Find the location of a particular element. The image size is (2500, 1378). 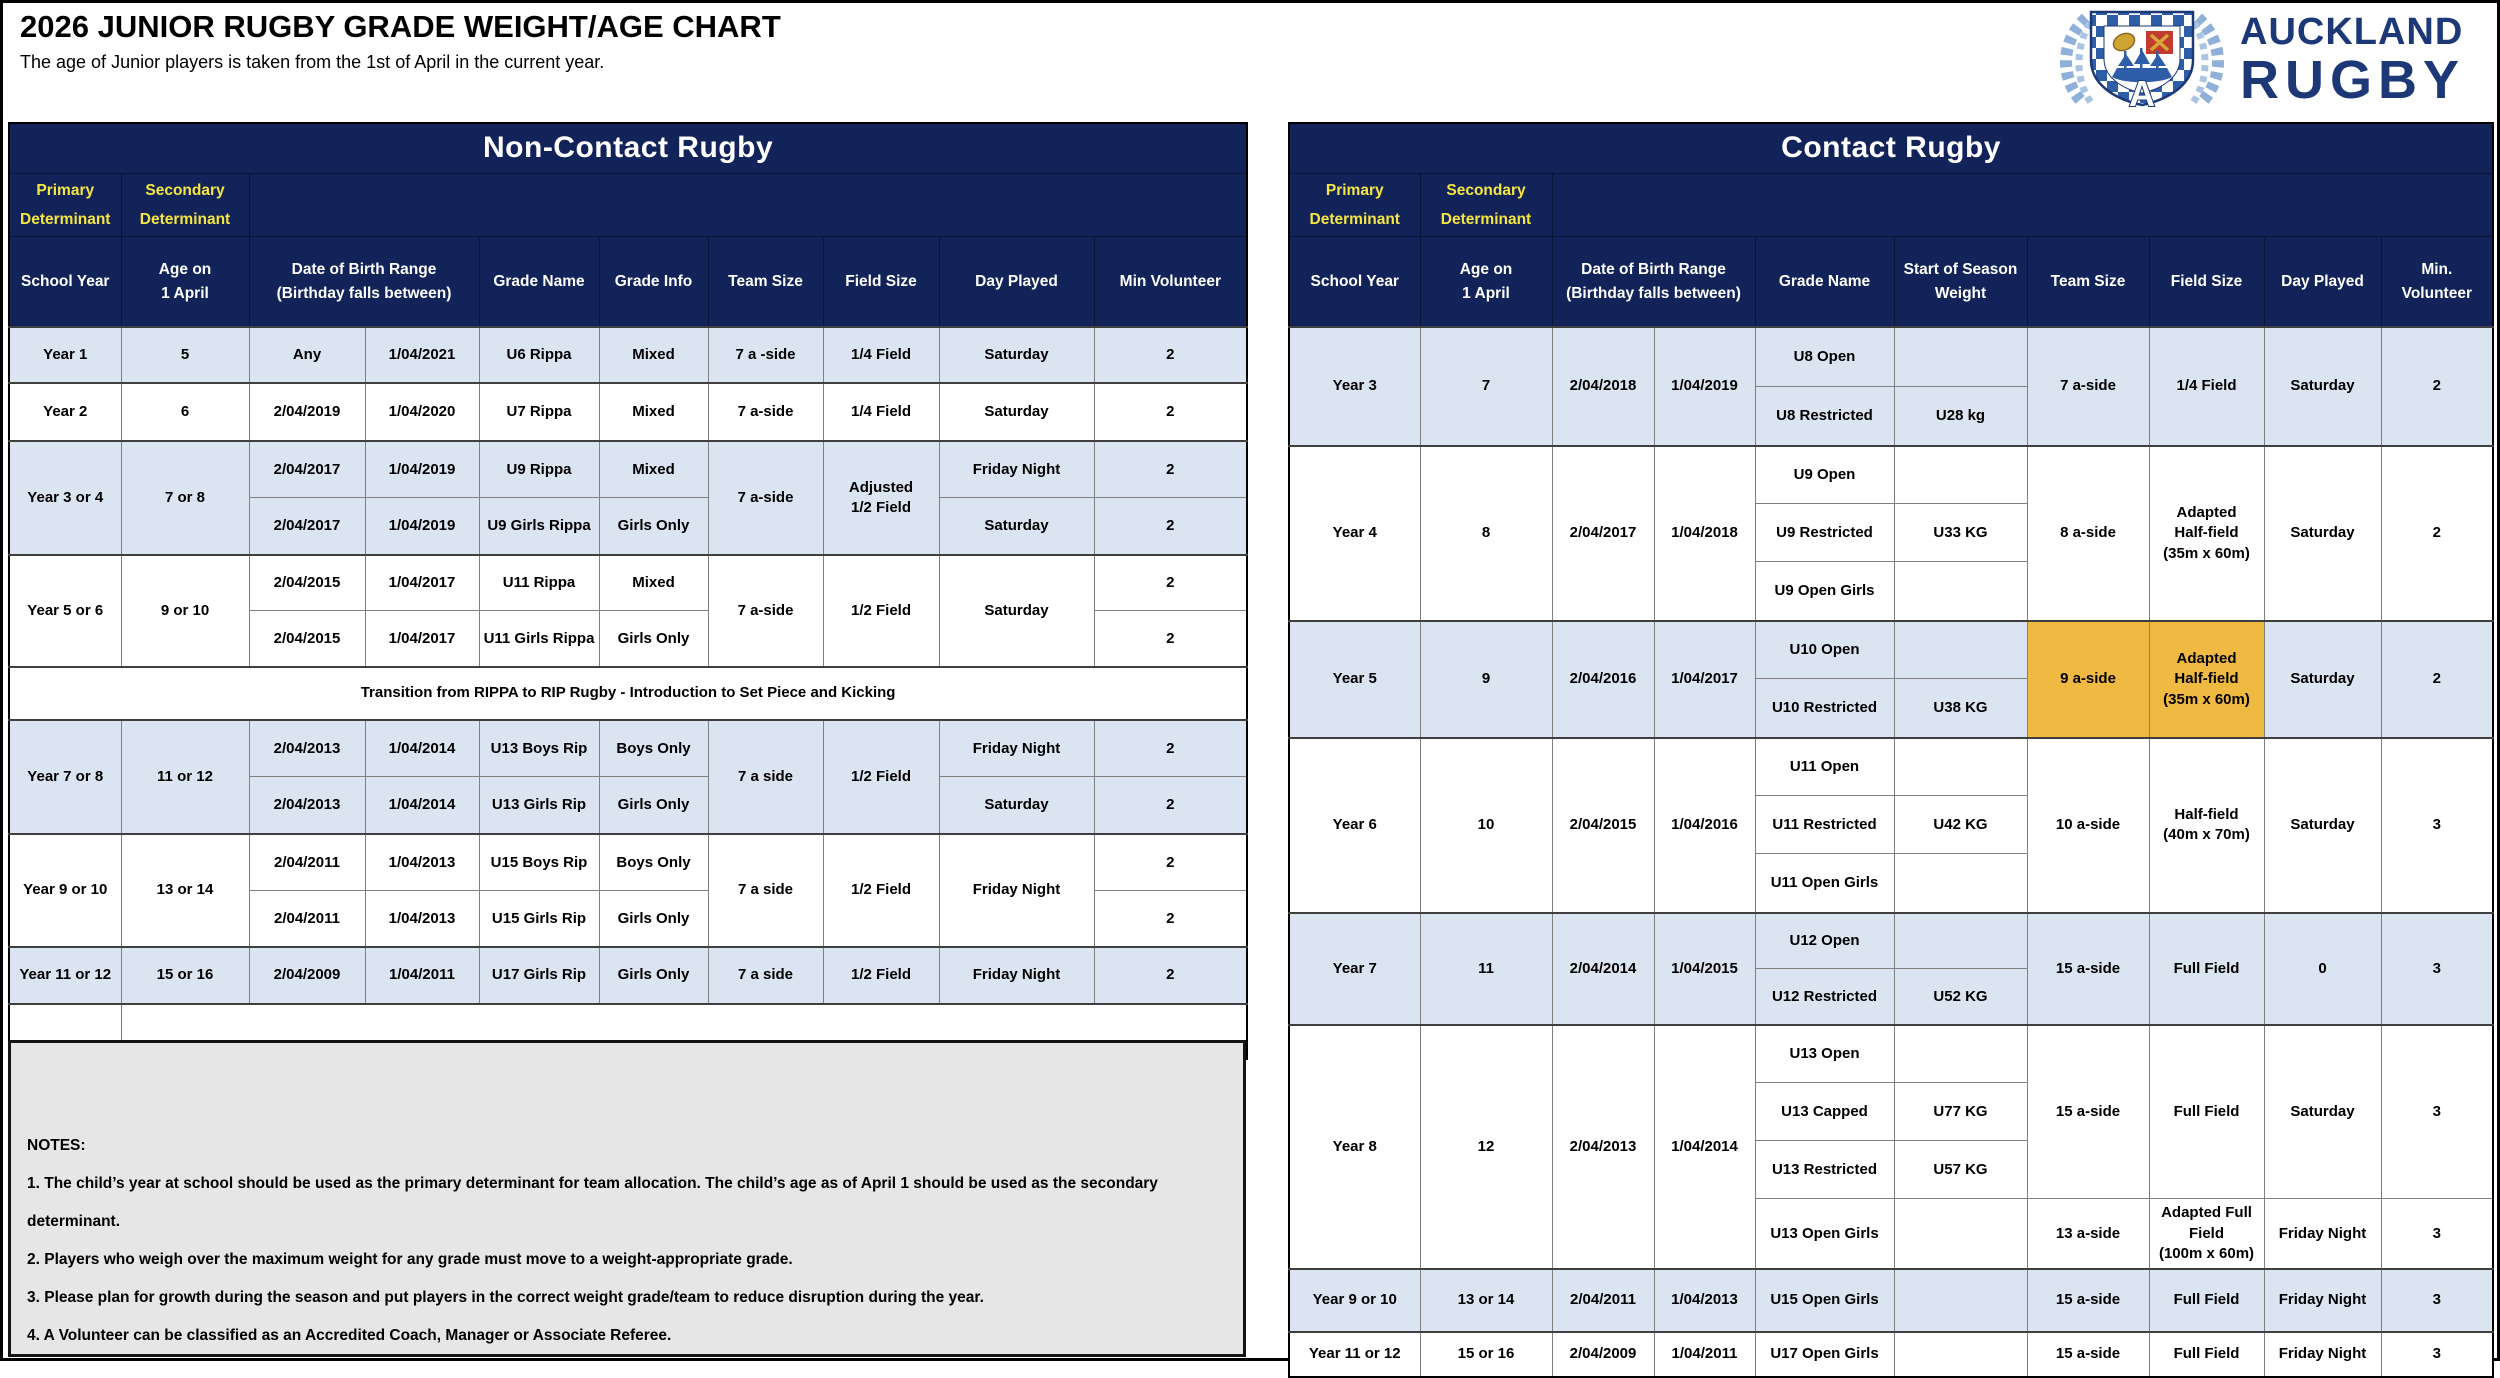

table-cell: U8 Open is located at coordinates (1824, 356).